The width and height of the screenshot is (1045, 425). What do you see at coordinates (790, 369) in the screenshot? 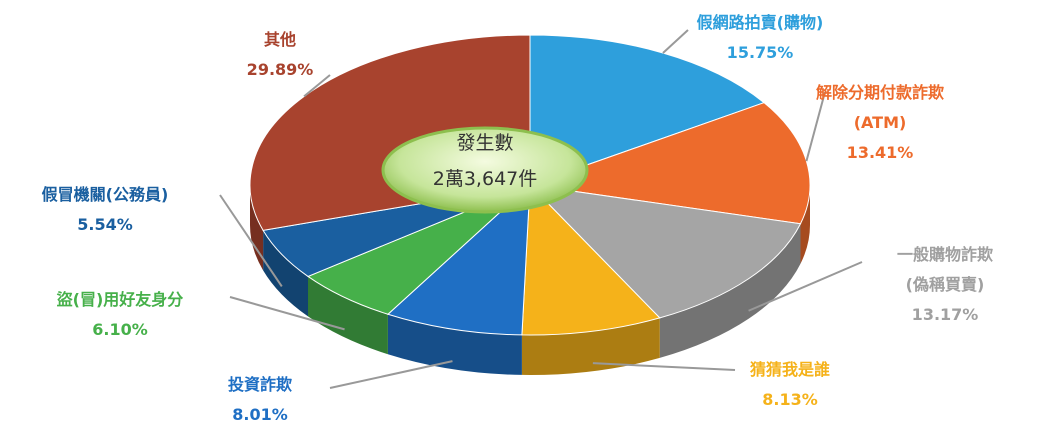
I see `category-label: 猜猜我是誰` at bounding box center [790, 369].